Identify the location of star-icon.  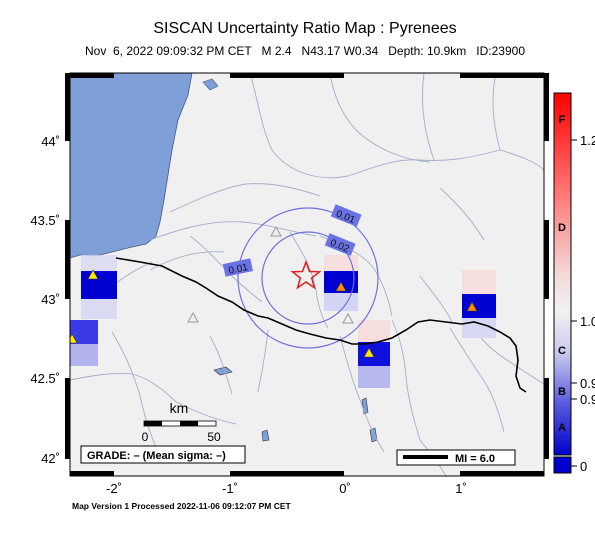
(306, 274).